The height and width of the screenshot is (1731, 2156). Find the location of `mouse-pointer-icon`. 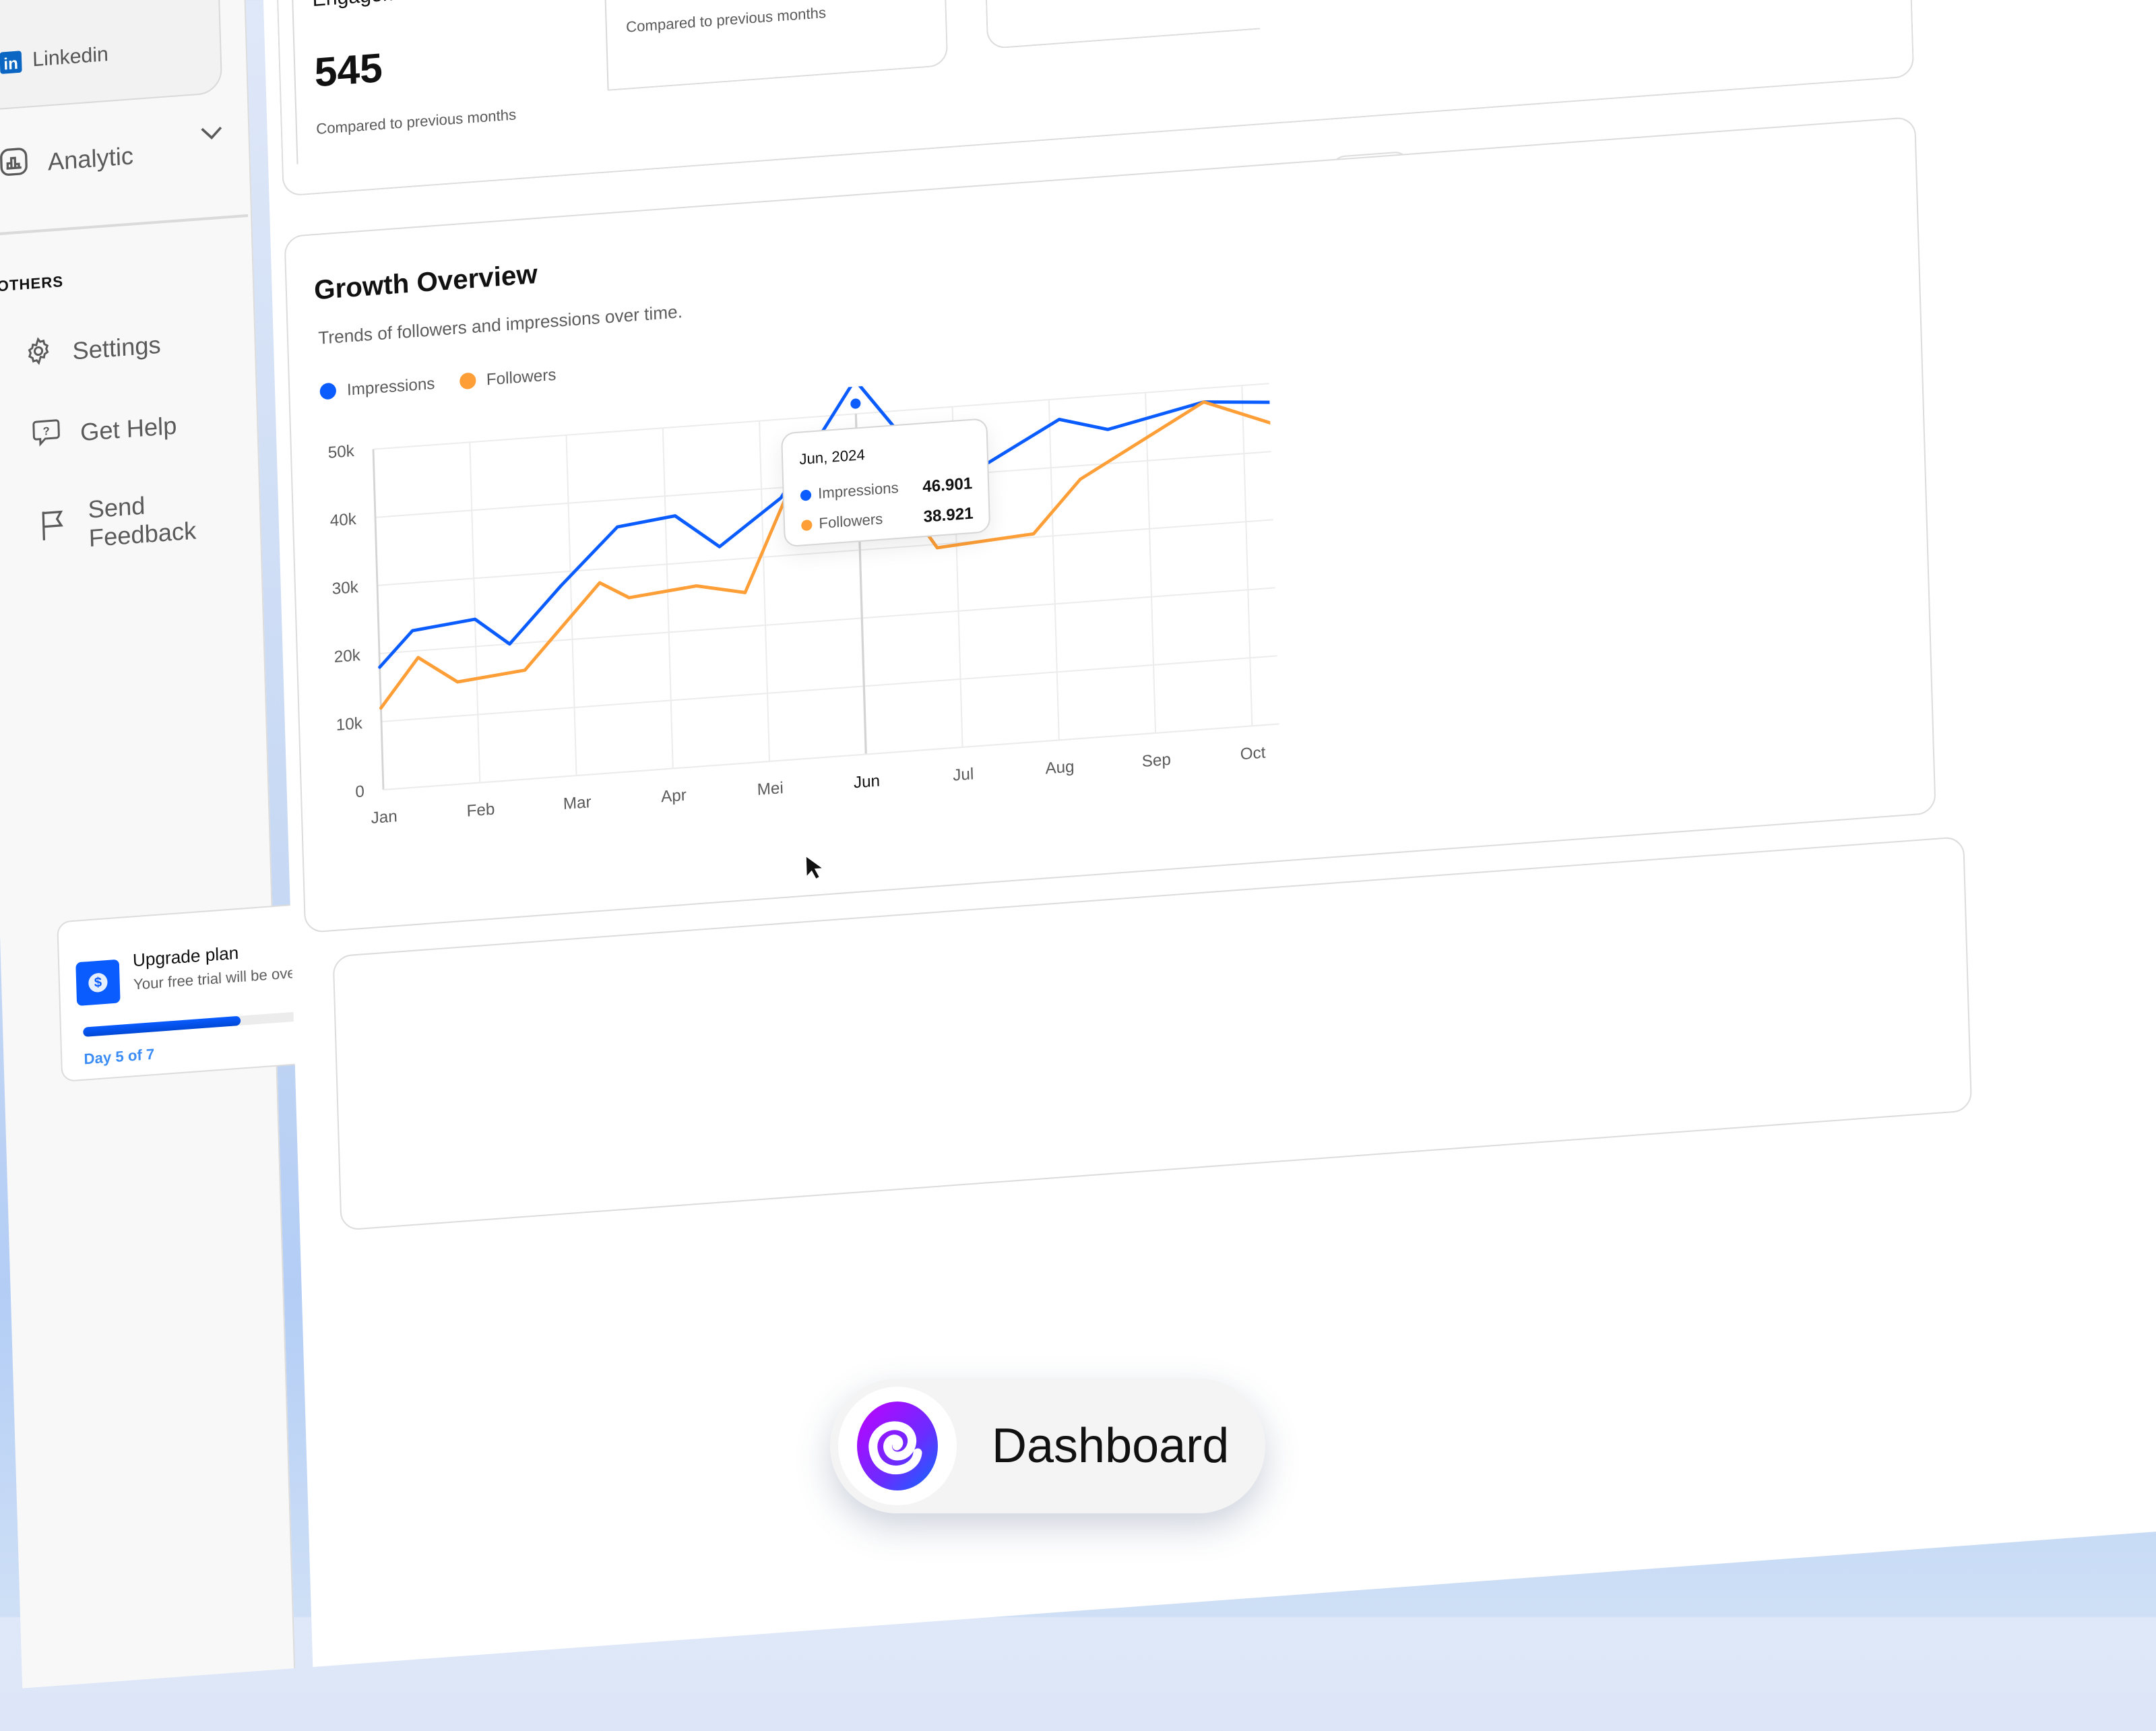

mouse-pointer-icon is located at coordinates (815, 871).